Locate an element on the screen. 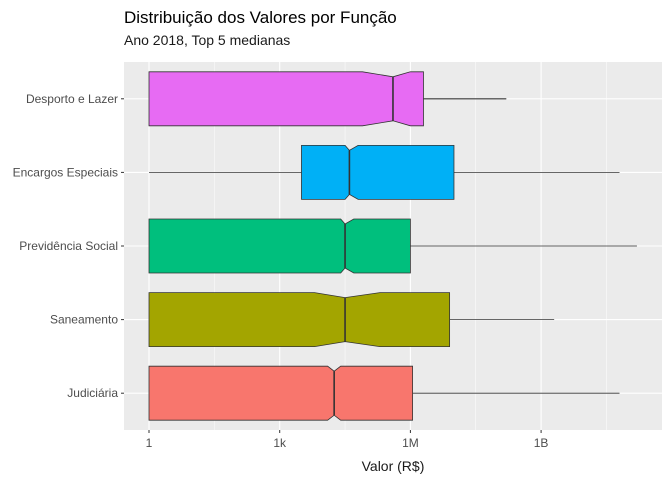 The width and height of the screenshot is (672, 480). y-tick-label: Encargos Especiais is located at coordinates (65, 172).